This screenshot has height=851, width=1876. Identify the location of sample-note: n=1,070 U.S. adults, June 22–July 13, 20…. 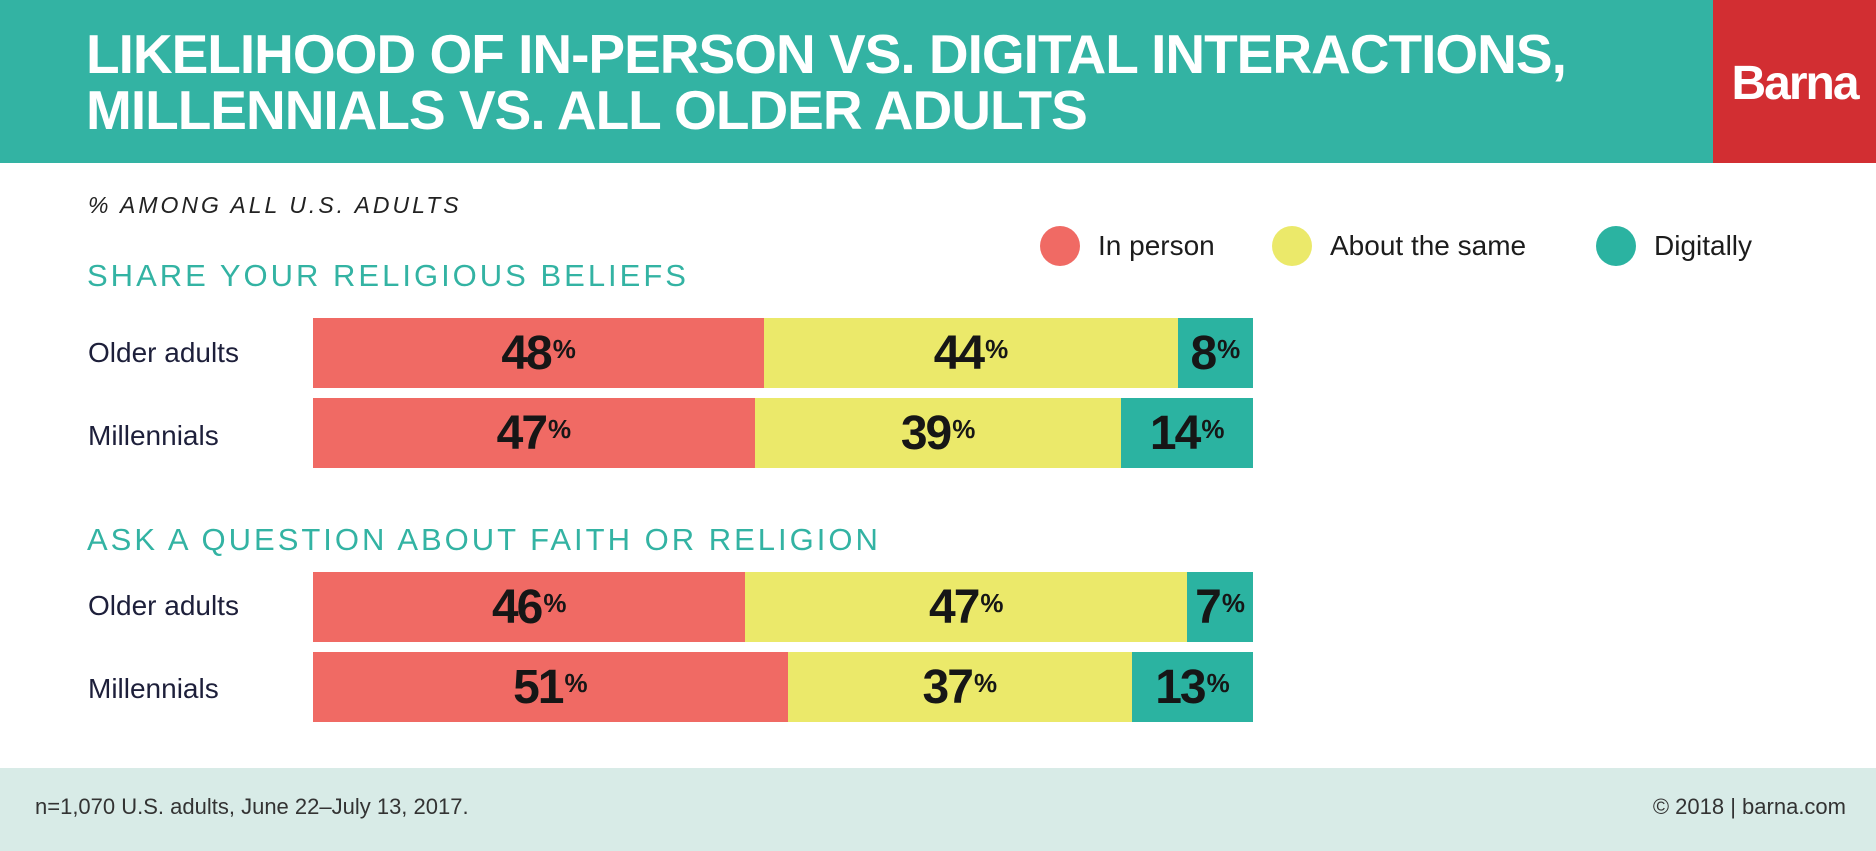
(252, 806).